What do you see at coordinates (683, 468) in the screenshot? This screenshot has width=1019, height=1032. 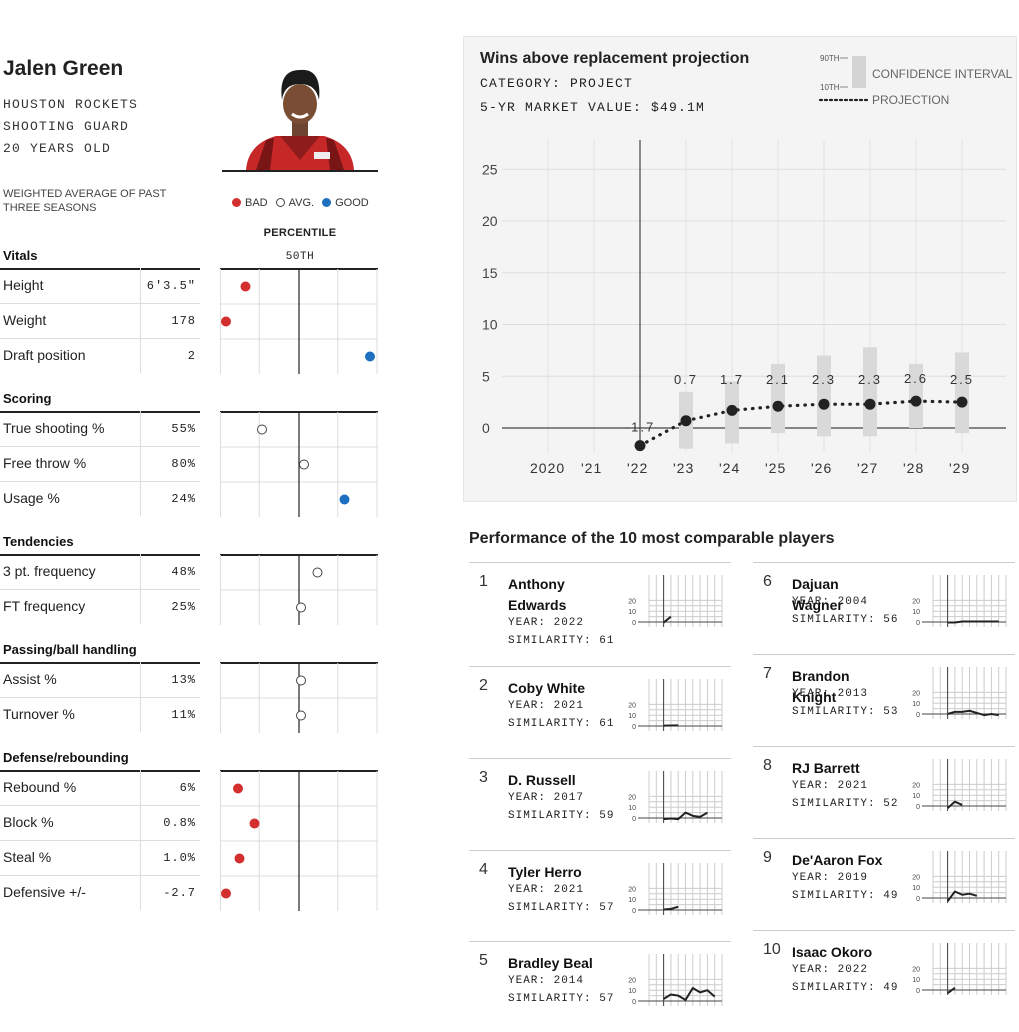 I see `x-tick-label: '23` at bounding box center [683, 468].